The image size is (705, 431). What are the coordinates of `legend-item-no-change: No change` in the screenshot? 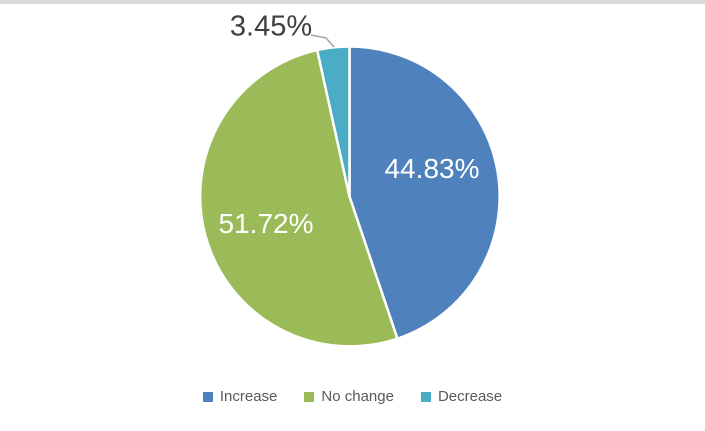 It's located at (349, 396).